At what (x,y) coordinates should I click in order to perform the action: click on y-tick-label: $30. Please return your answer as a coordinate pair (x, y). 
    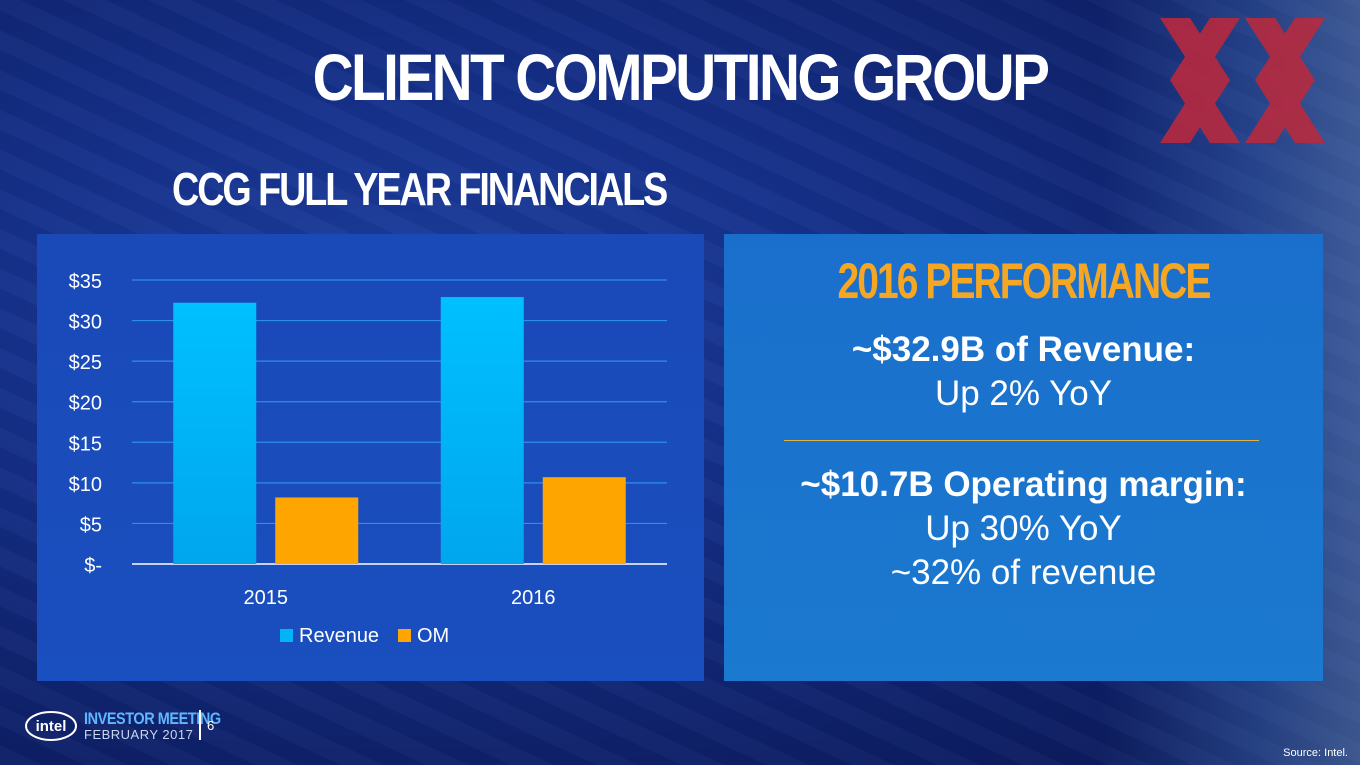
    Looking at the image, I should click on (85, 323).